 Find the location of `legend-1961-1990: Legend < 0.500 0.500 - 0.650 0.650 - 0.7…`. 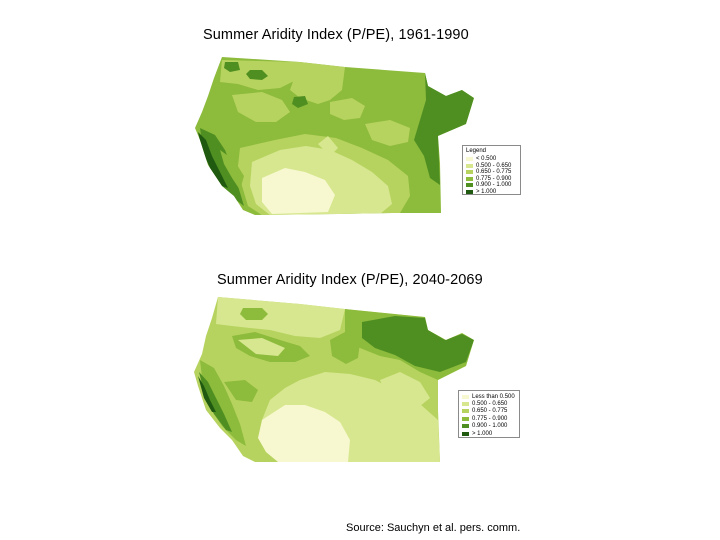

legend-1961-1990: Legend < 0.500 0.500 - 0.650 0.650 - 0.7… is located at coordinates (491, 170).